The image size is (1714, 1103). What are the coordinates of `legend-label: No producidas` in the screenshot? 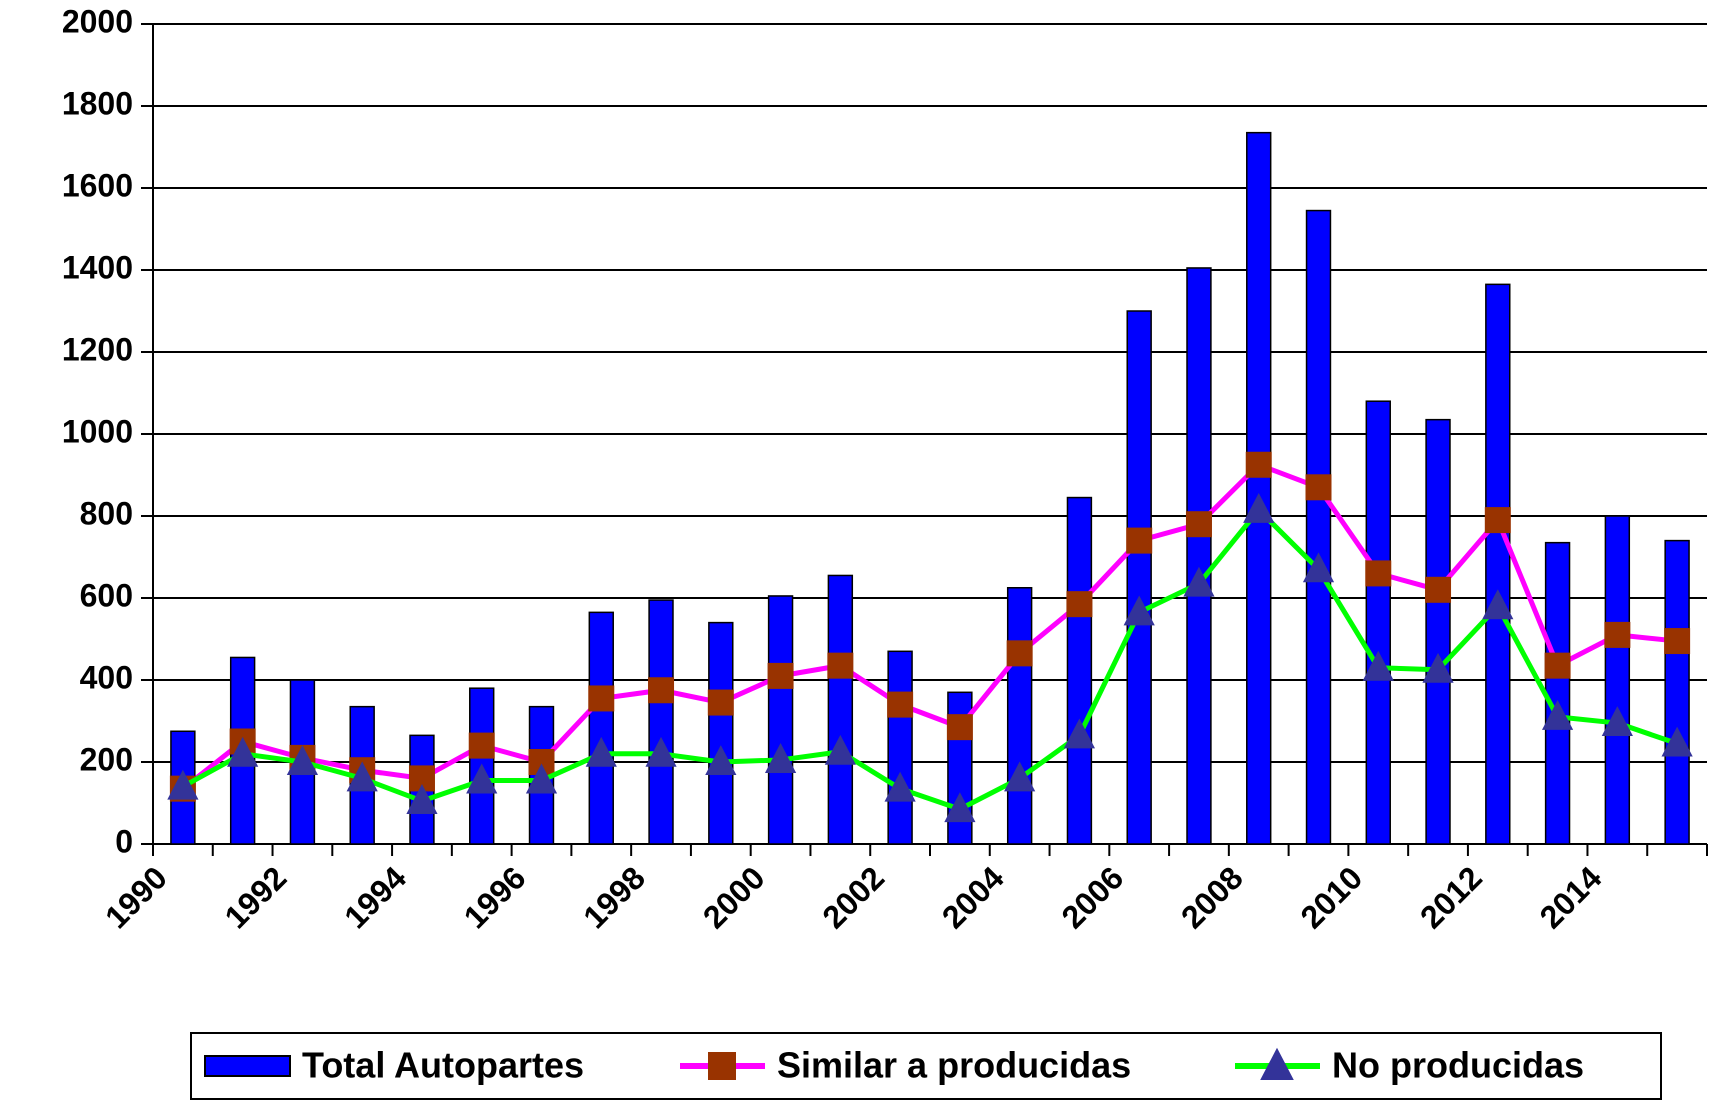 It's located at (1458, 1065).